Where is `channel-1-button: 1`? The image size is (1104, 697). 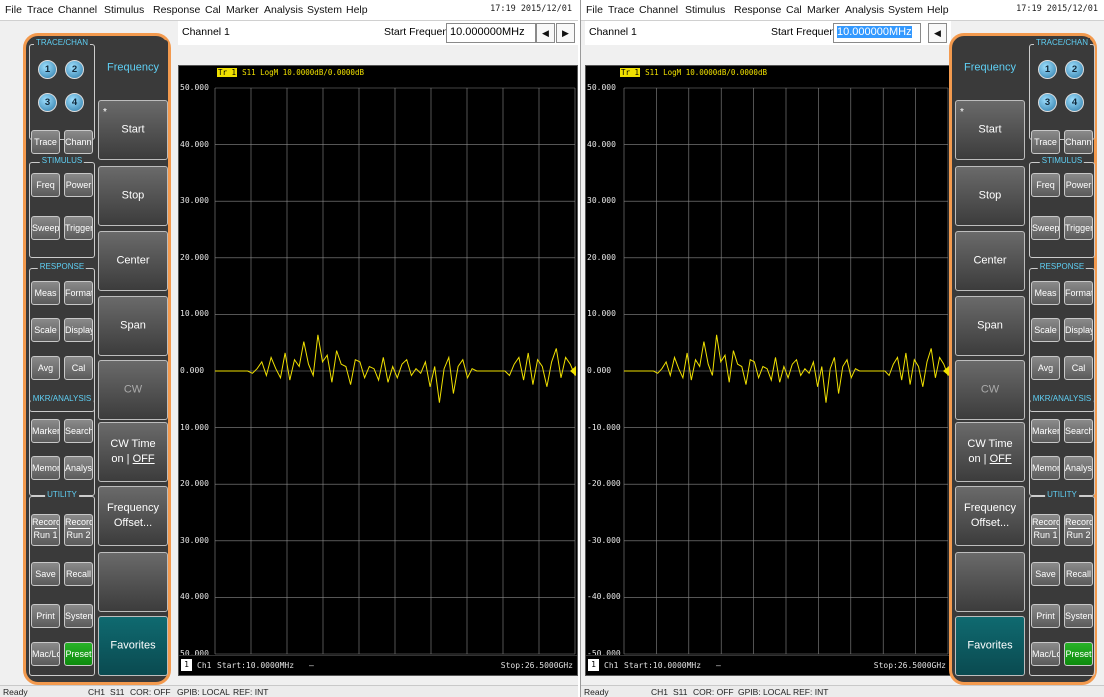
channel-1-button: 1 is located at coordinates (1047, 69).